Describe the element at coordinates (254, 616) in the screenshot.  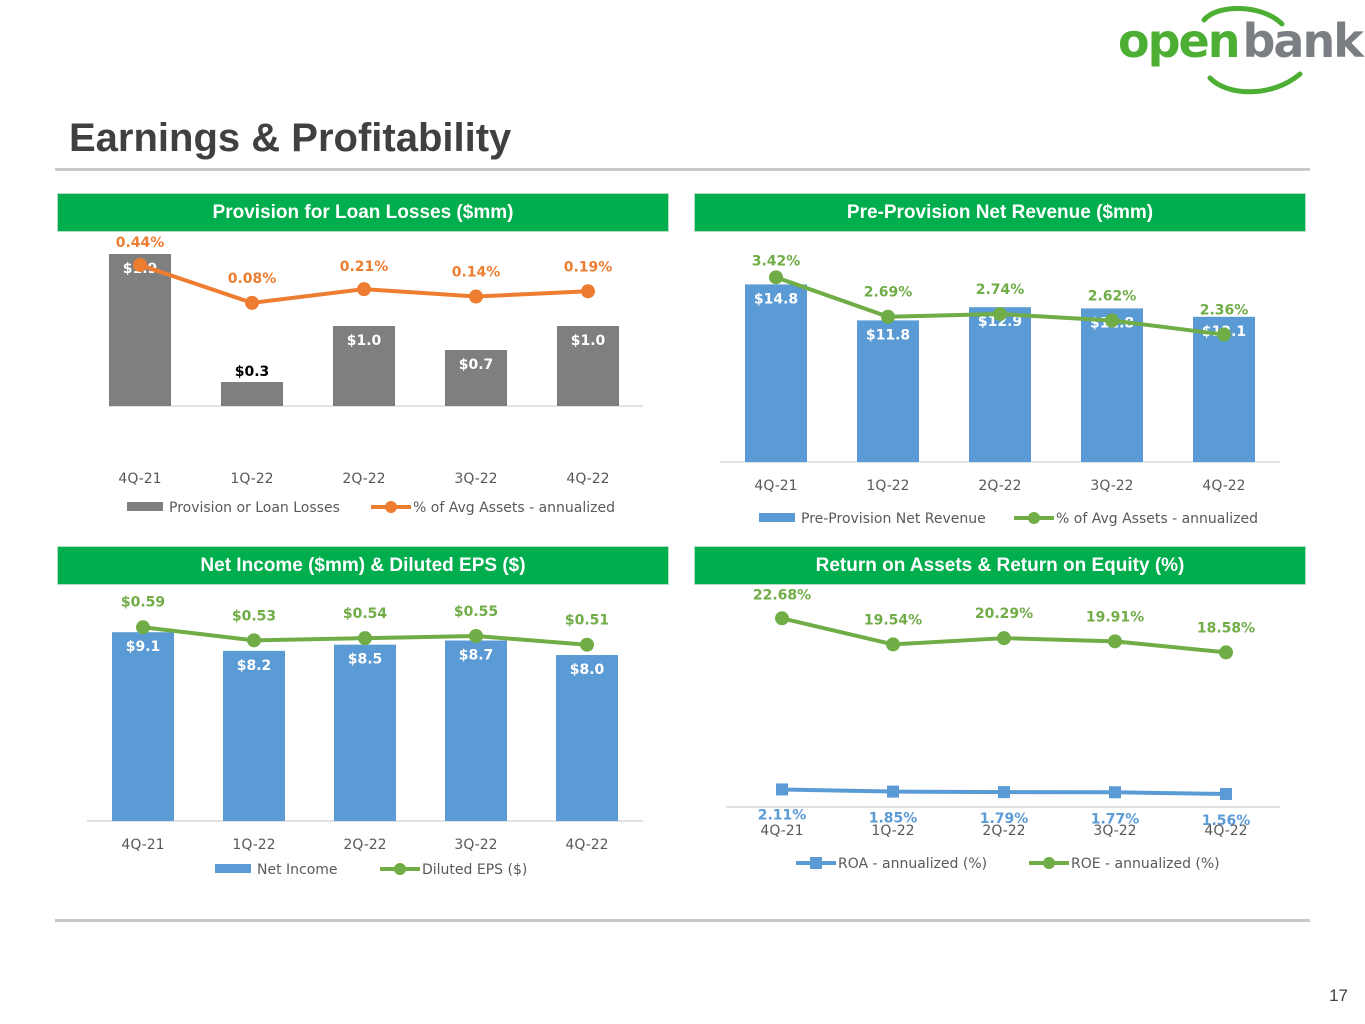
I see `line-data-label: $0.53` at that location.